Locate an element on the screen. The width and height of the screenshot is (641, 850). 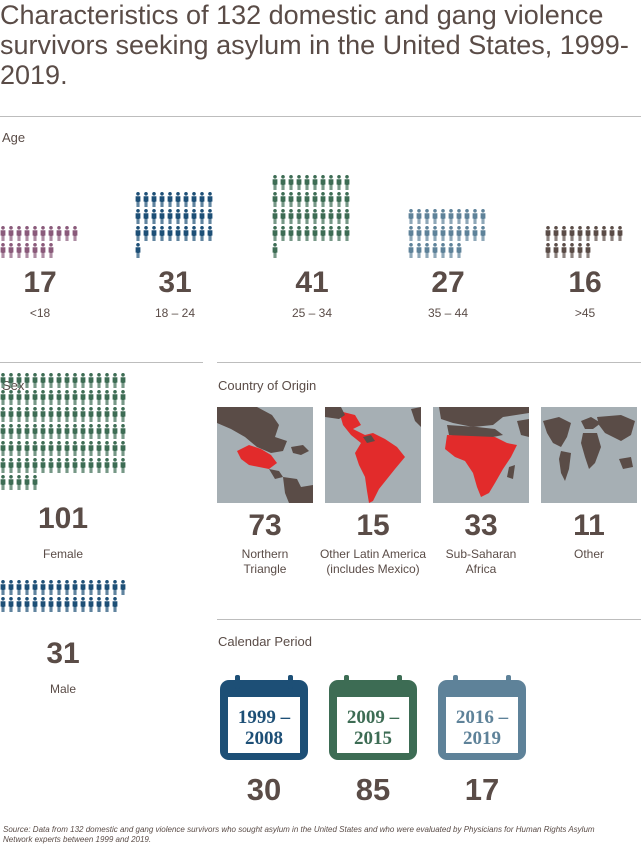
other-origin-count: 11 is located at coordinates (589, 525).